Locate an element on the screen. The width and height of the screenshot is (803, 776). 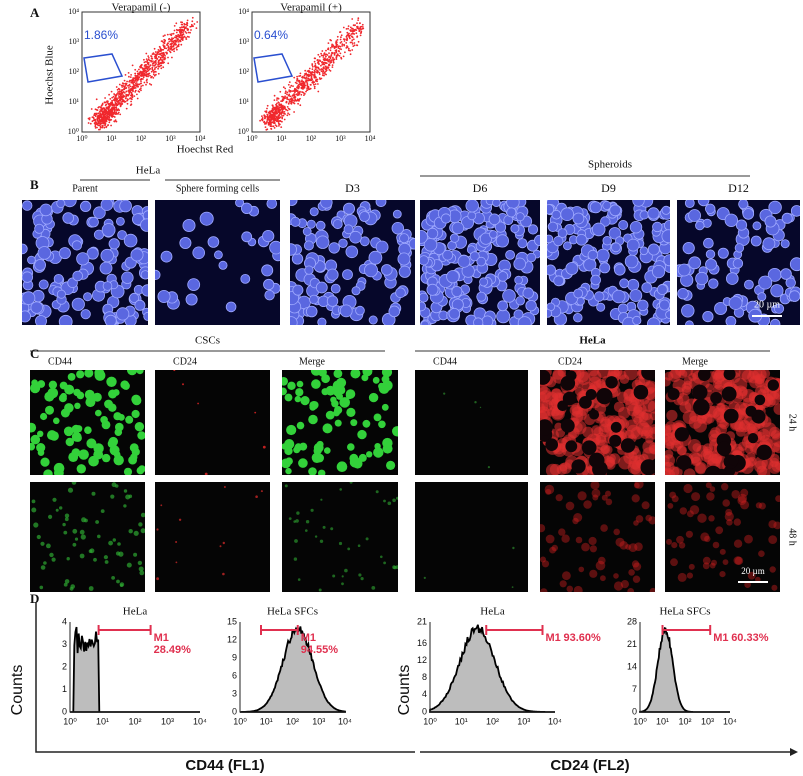
micrograph is located at coordinates (87, 537).